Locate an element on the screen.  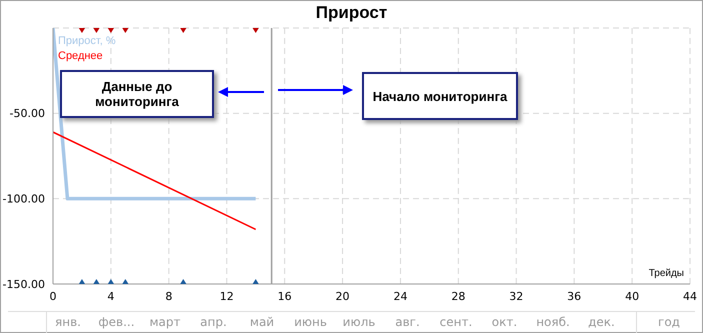
text: Среднее is located at coordinates (81, 56).